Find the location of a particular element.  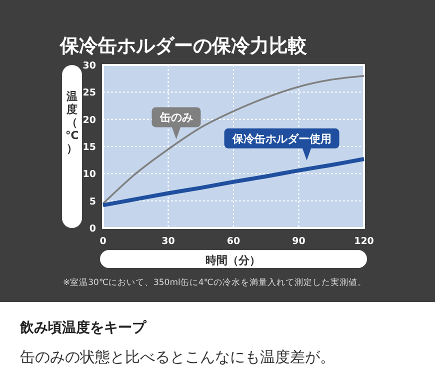

x-axis-title: 時間（分） is located at coordinates (233, 260).